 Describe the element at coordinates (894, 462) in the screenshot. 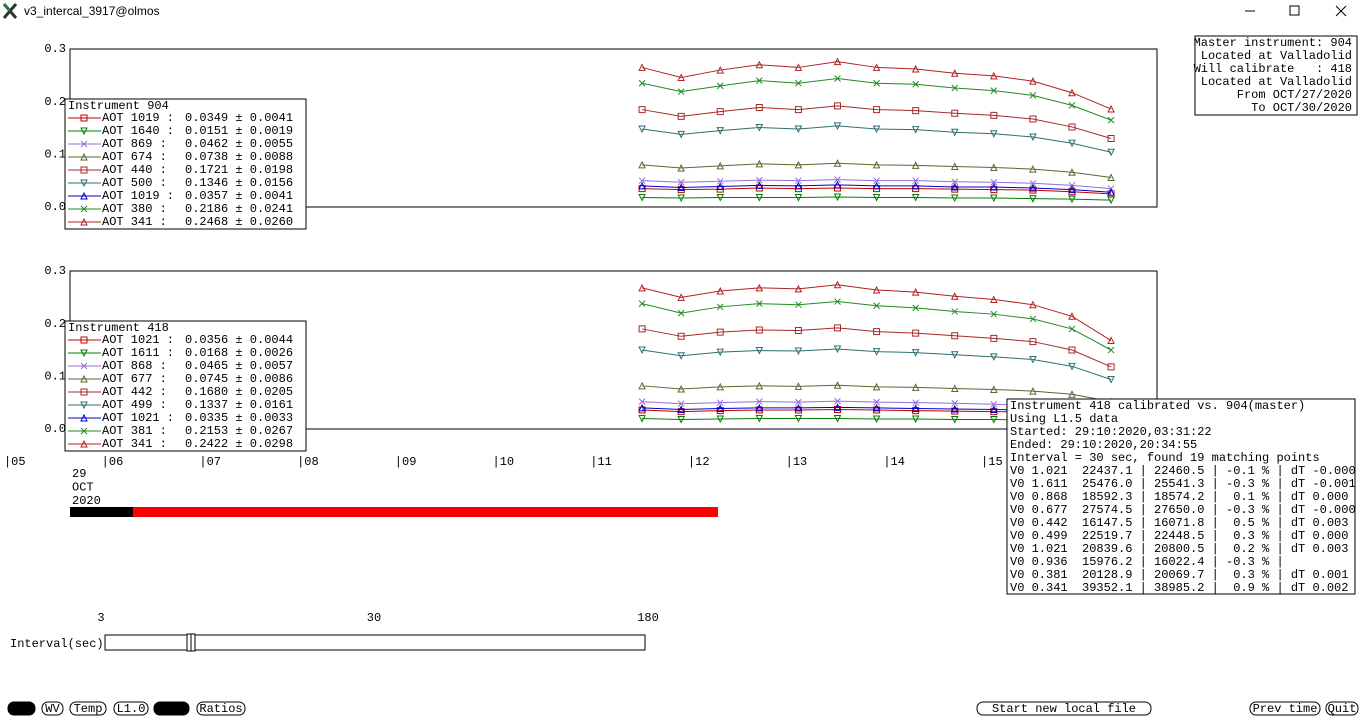

I see `time-tick-label: |14` at that location.